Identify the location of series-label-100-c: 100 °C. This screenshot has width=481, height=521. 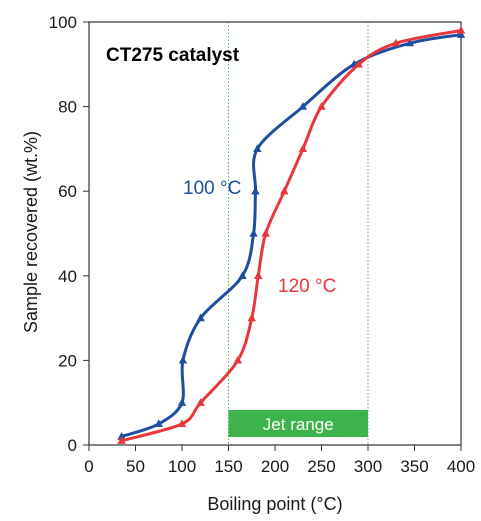
(212, 188).